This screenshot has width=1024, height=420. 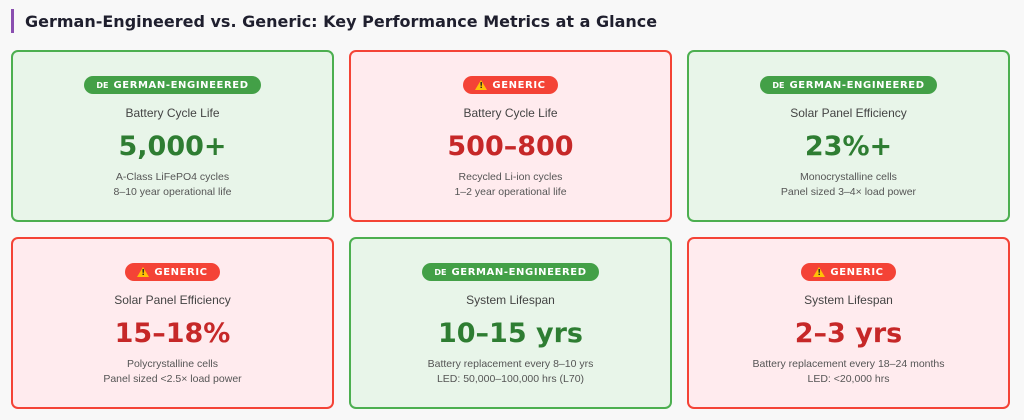 What do you see at coordinates (510, 333) in the screenshot?
I see `metric-value: 10–15 yrs` at bounding box center [510, 333].